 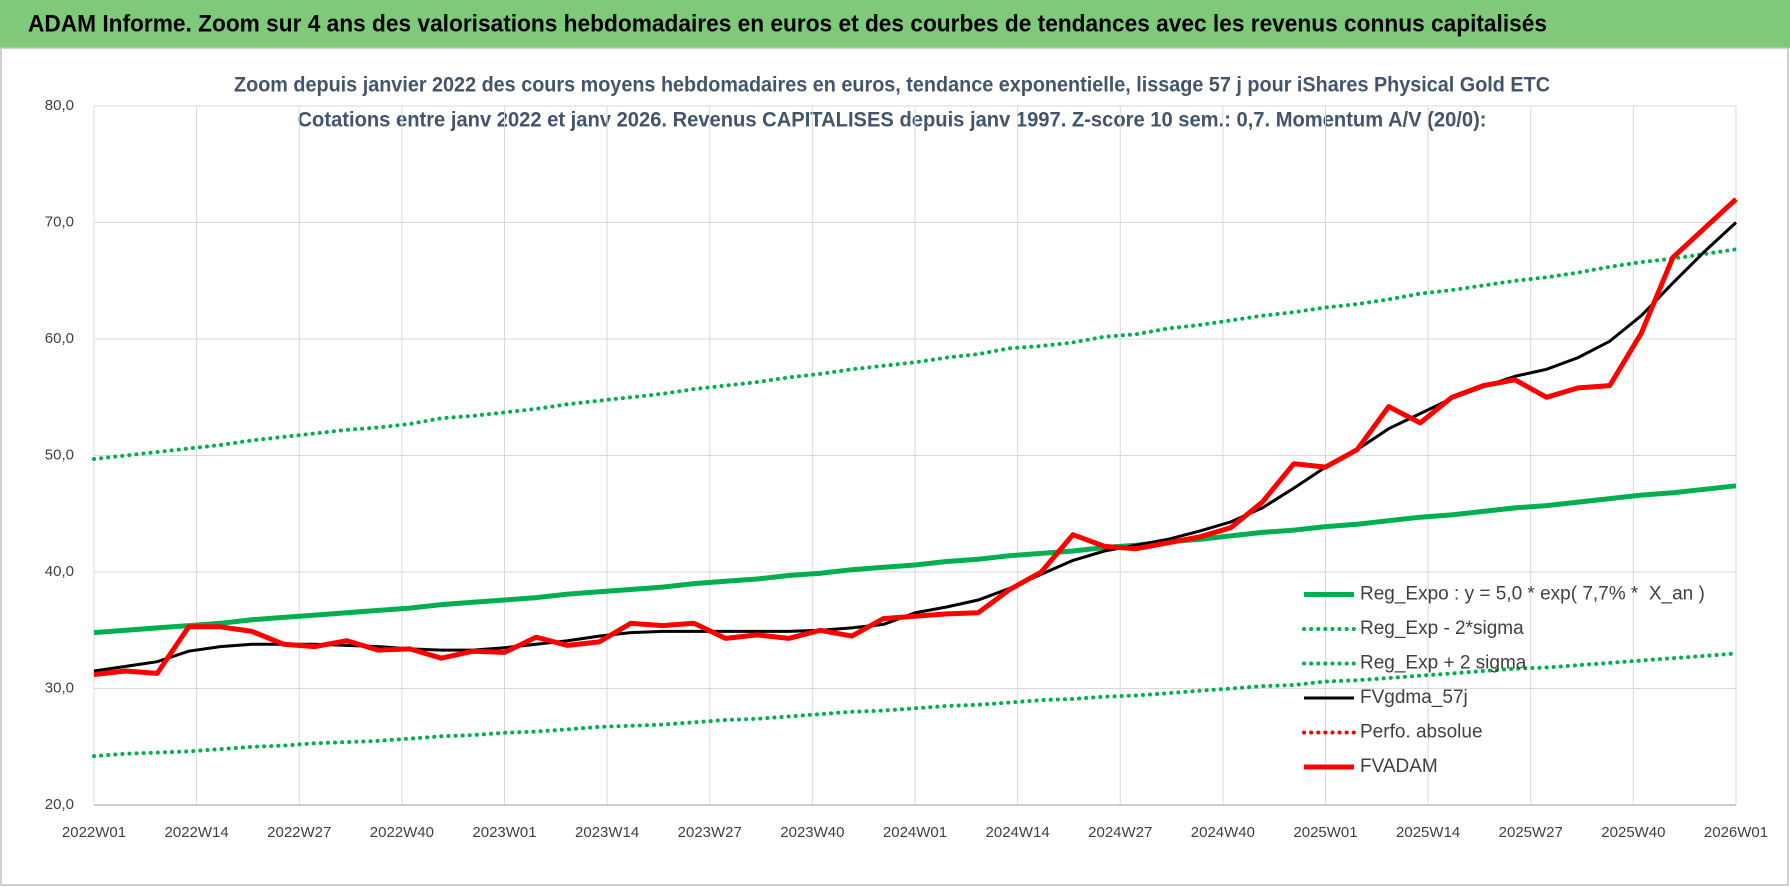 What do you see at coordinates (59, 804) in the screenshot?
I see `y-tick-label: 20,0` at bounding box center [59, 804].